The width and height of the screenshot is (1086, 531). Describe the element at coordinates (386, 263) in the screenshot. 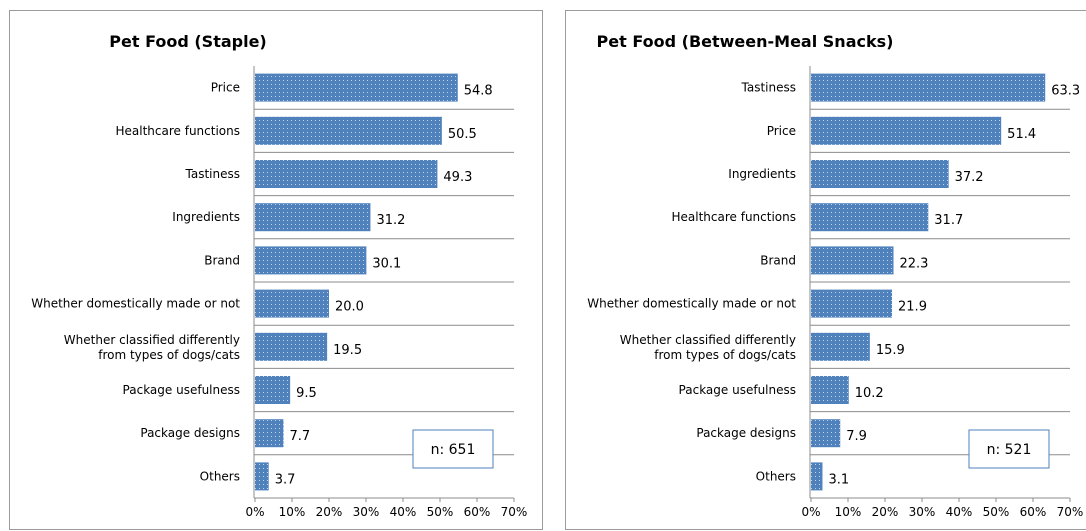

I see `value-label: 30.1` at that location.